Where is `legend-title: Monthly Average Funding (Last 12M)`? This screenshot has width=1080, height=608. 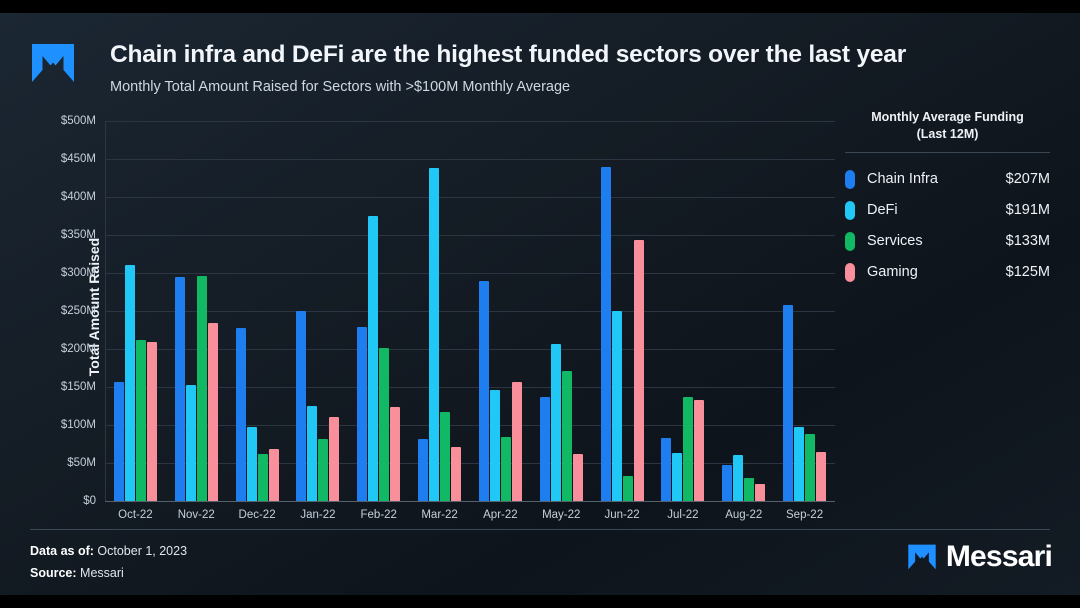
legend-title: Monthly Average Funding (Last 12M) is located at coordinates (947, 126).